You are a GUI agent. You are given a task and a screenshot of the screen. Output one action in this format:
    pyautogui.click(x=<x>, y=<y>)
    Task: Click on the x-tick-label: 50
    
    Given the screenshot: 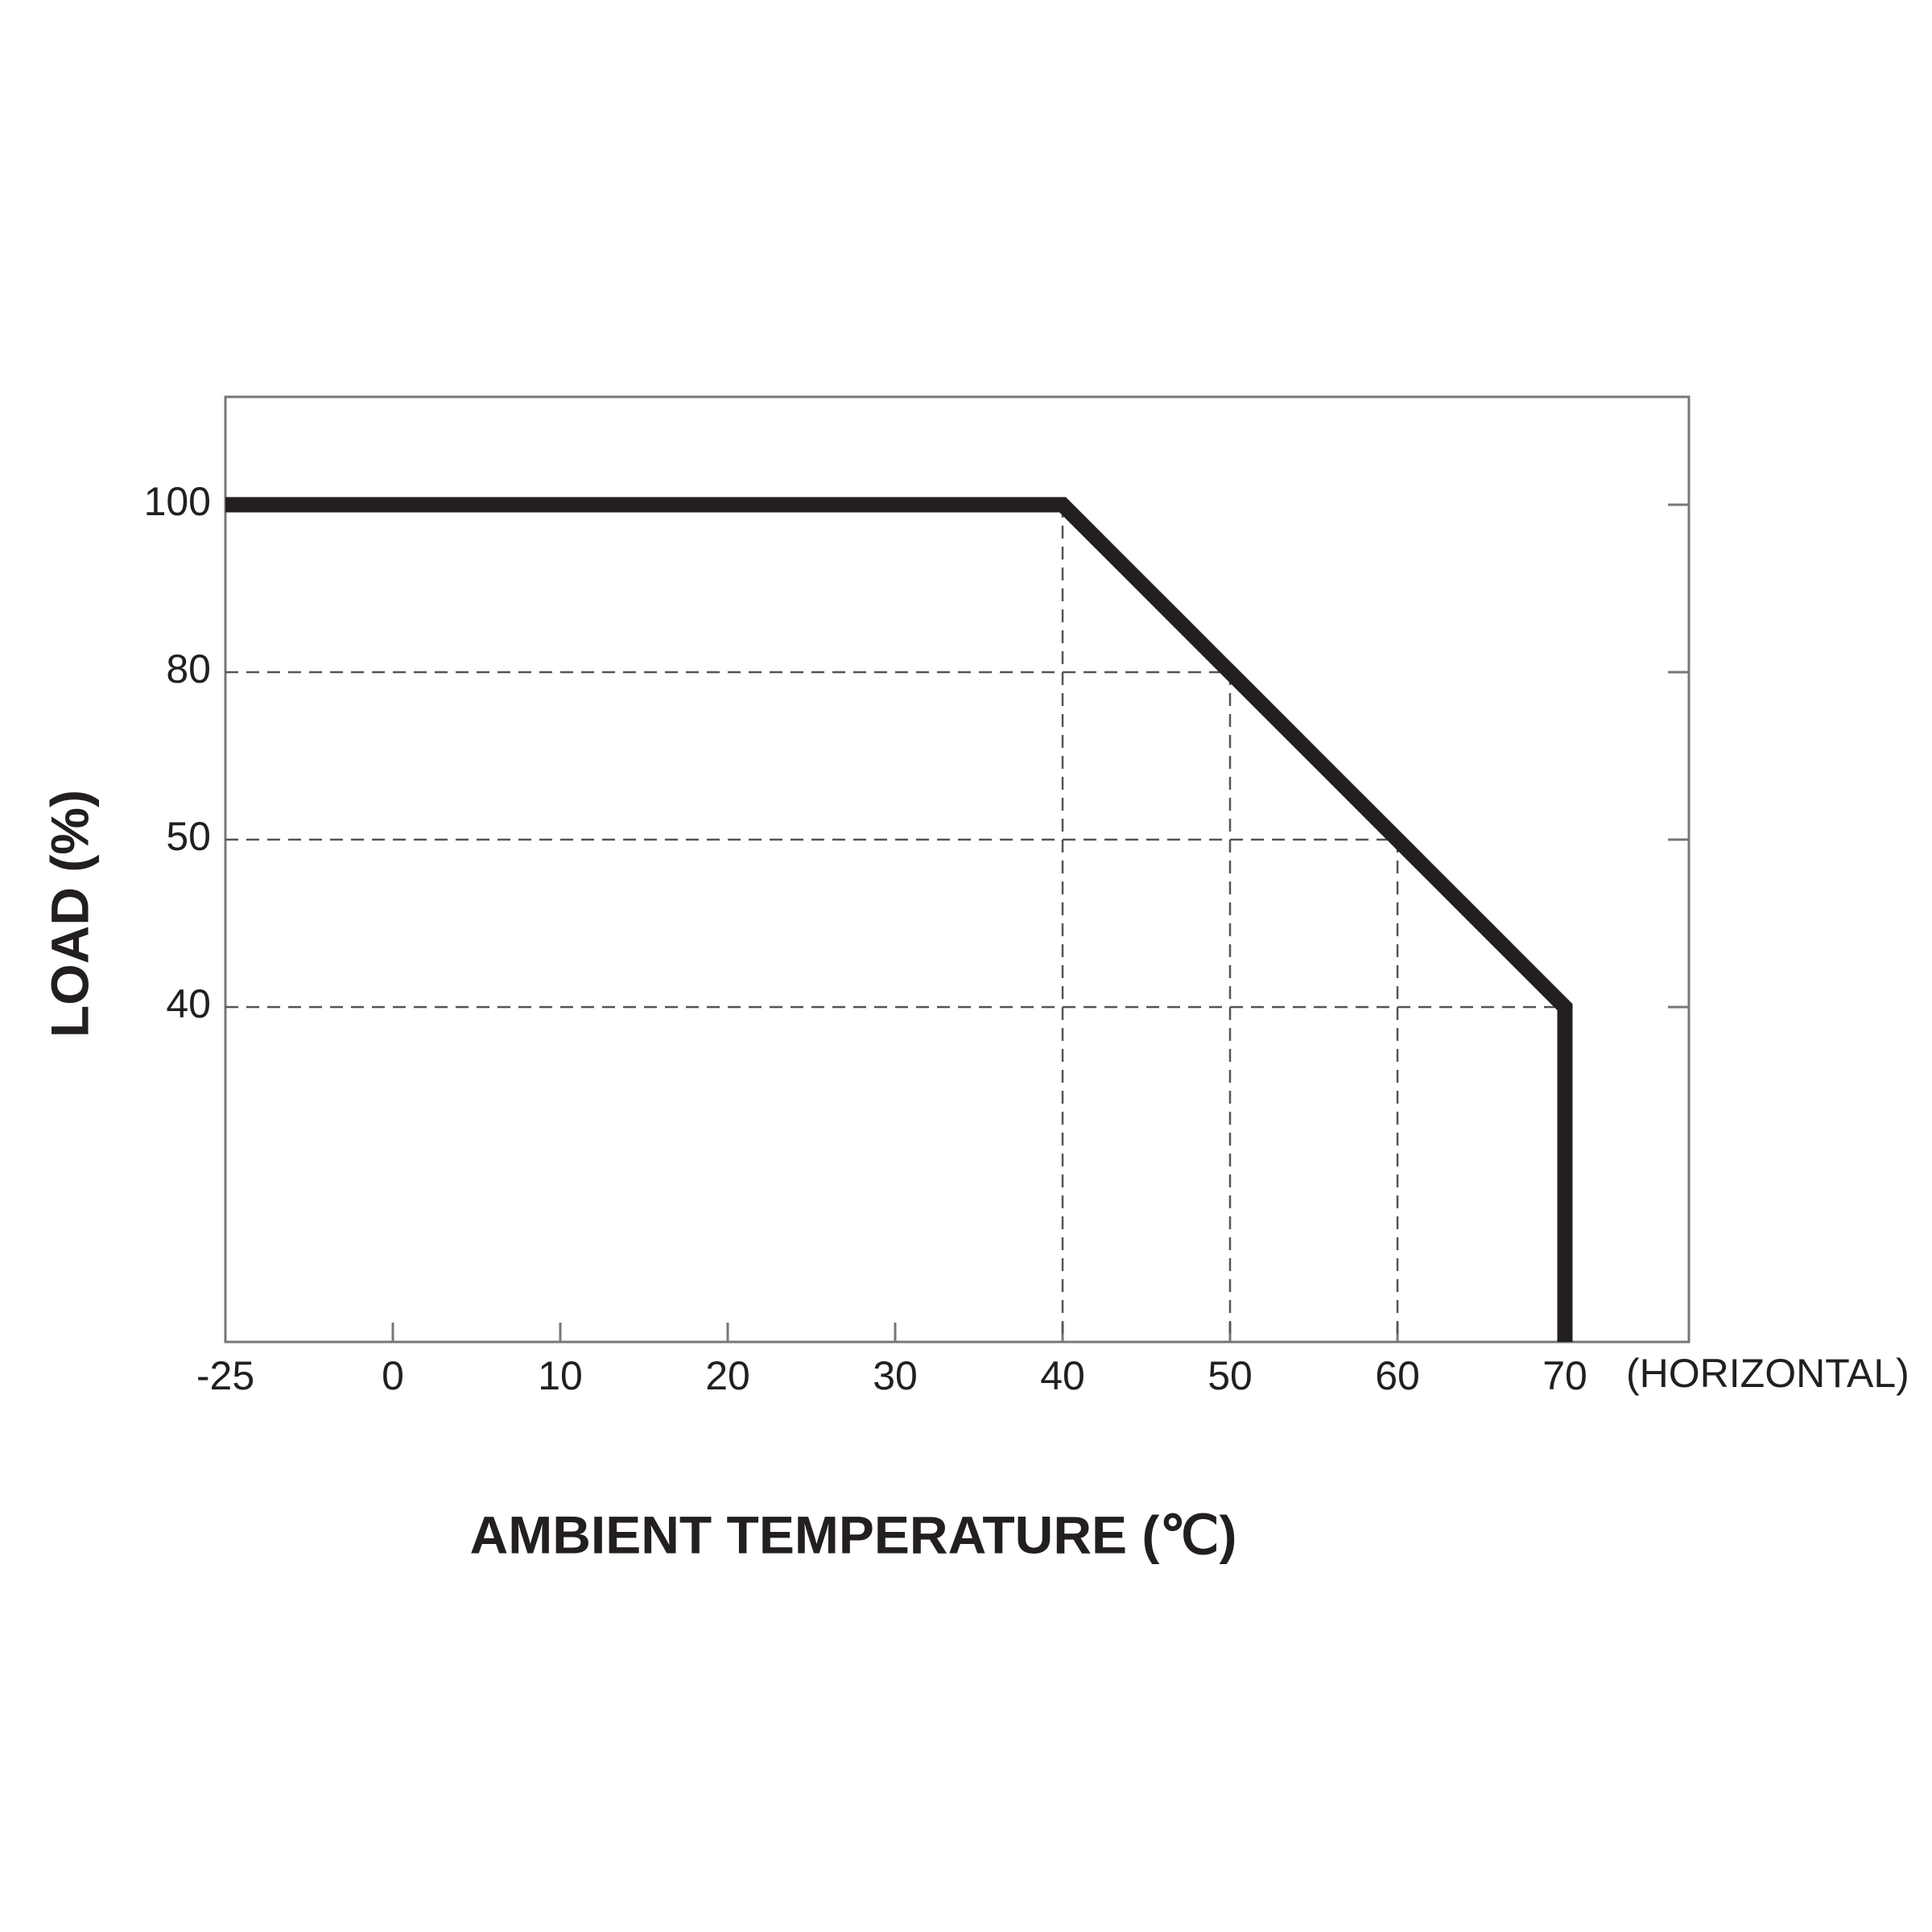 What is the action you would take?
    pyautogui.click(x=1230, y=1375)
    